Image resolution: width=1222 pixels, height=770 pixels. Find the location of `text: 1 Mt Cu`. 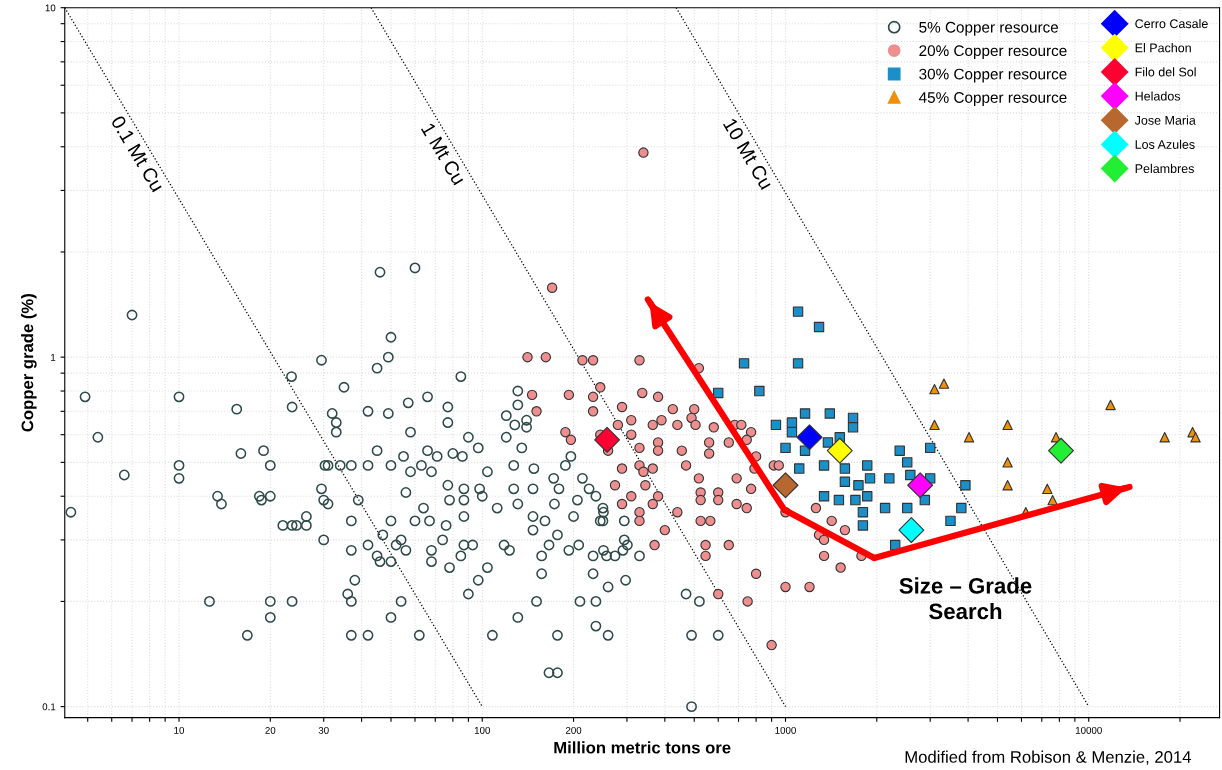

text: 1 Mt Cu is located at coordinates (443, 154).